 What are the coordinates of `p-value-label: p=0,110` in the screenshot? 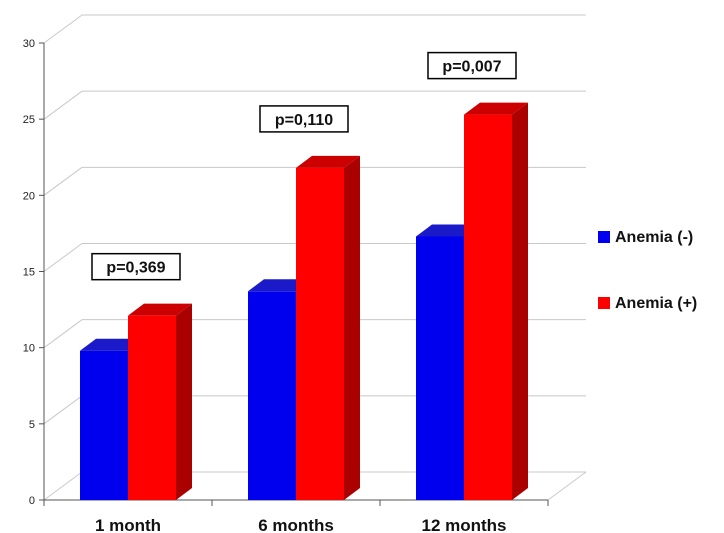 It's located at (304, 120).